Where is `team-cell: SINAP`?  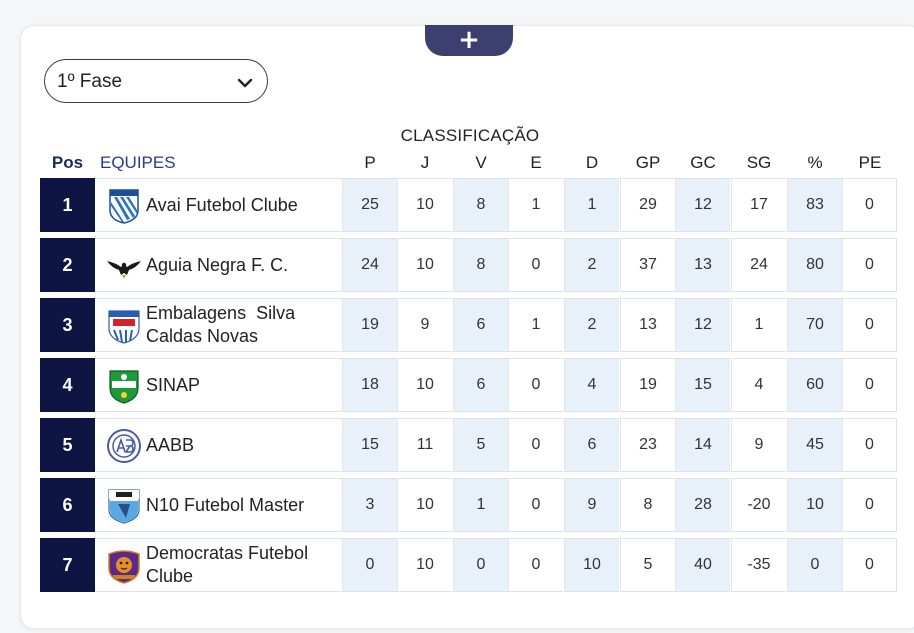
team-cell: SINAP is located at coordinates (218, 385).